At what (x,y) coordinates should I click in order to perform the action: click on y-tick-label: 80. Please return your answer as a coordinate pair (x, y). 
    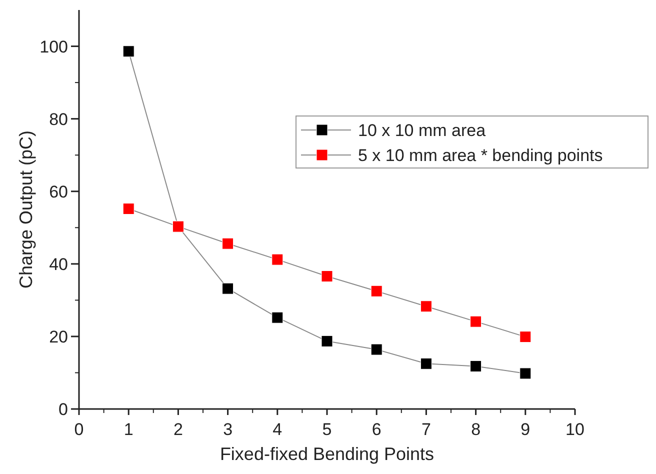
    Looking at the image, I should click on (58, 119).